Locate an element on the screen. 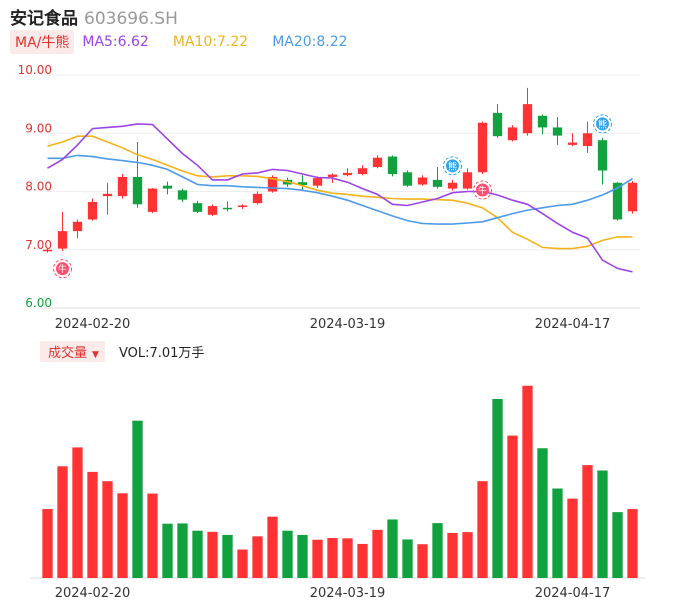 This screenshot has width=686, height=606. price-tick-label: 7.00 is located at coordinates (38, 245).